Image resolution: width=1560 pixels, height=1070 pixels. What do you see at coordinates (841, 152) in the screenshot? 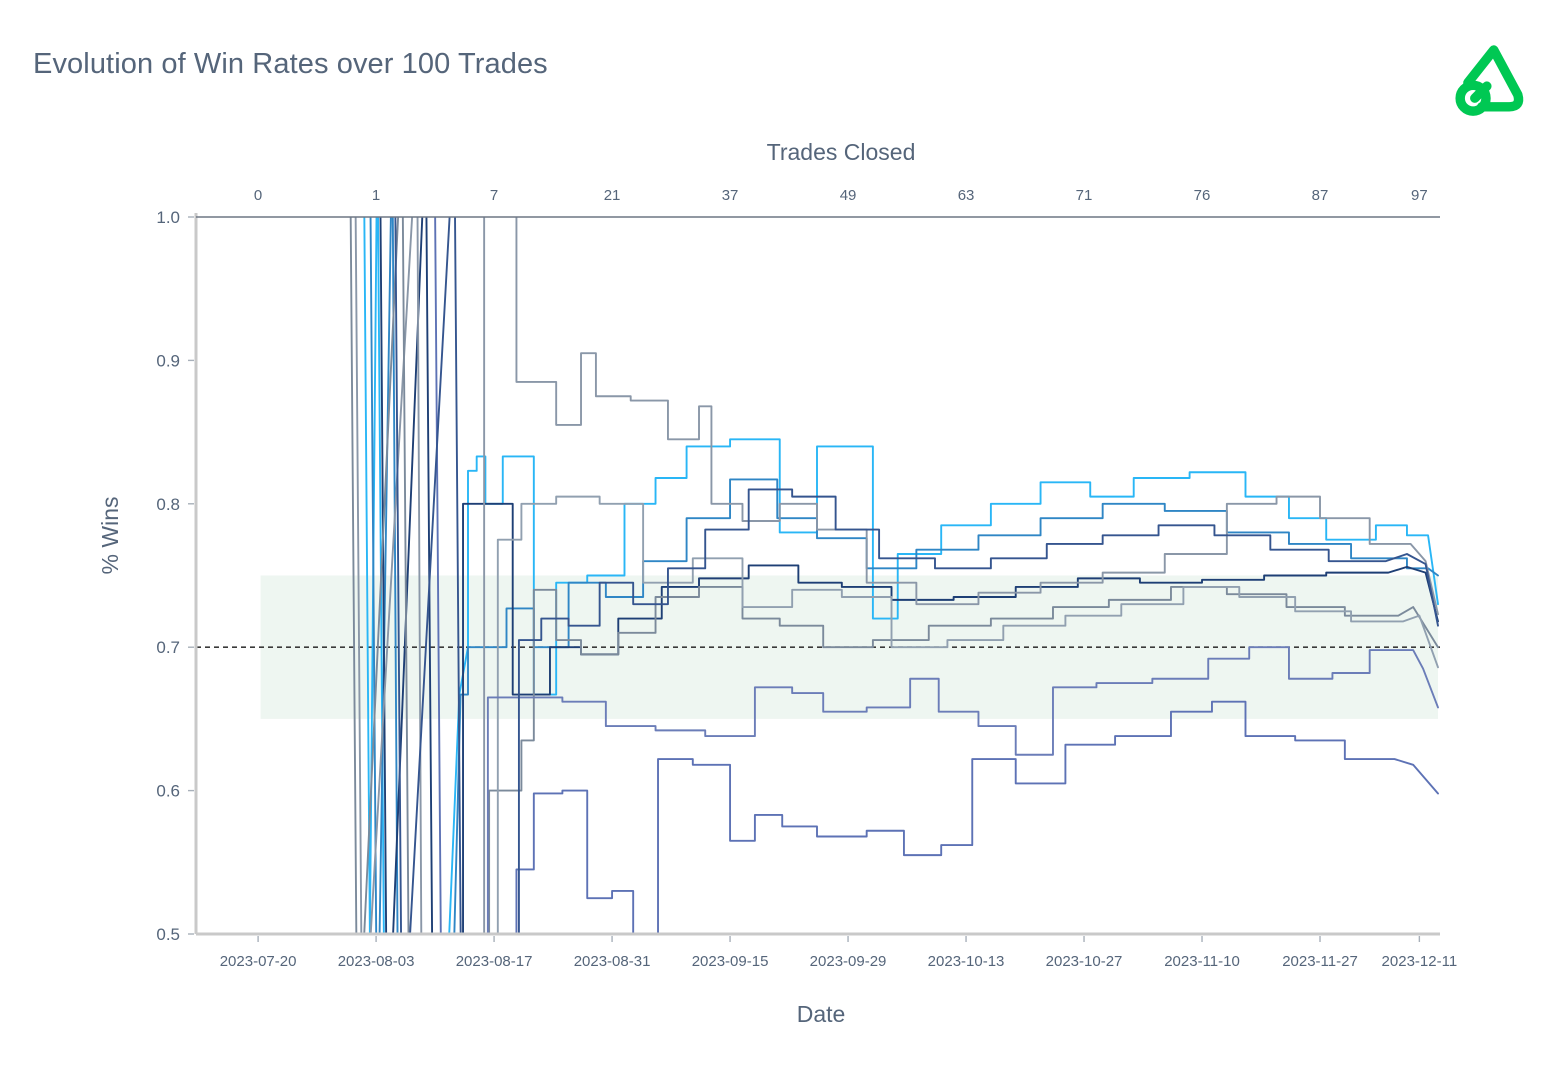
I see `top-axis-title: Trades Closed` at bounding box center [841, 152].